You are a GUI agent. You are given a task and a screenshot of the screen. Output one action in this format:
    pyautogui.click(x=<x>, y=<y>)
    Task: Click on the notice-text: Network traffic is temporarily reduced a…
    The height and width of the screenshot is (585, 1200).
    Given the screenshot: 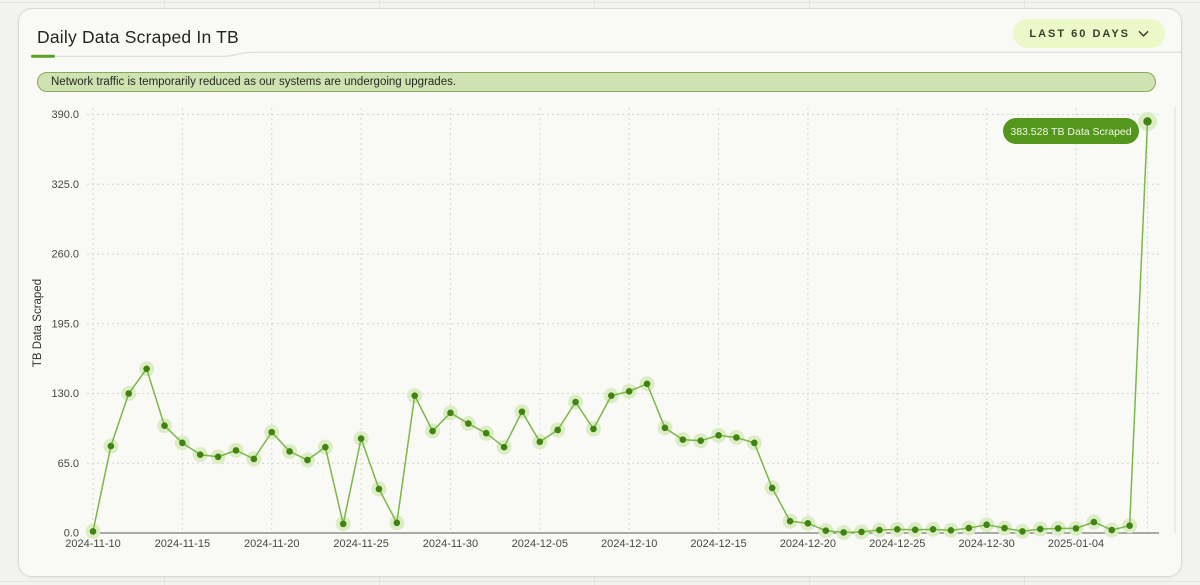 What is the action you would take?
    pyautogui.click(x=254, y=82)
    